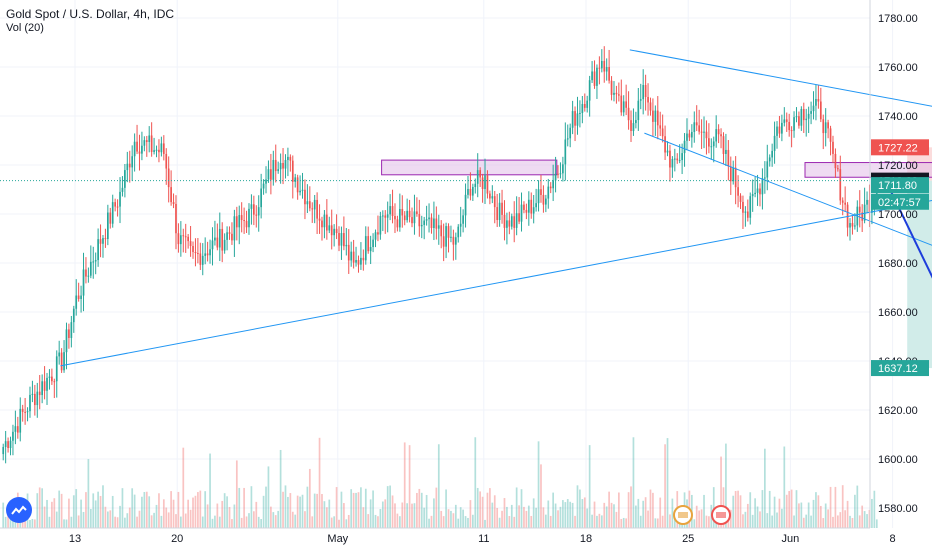  What do you see at coordinates (898, 148) in the screenshot?
I see `price-label-text: 1727.22` at bounding box center [898, 148].